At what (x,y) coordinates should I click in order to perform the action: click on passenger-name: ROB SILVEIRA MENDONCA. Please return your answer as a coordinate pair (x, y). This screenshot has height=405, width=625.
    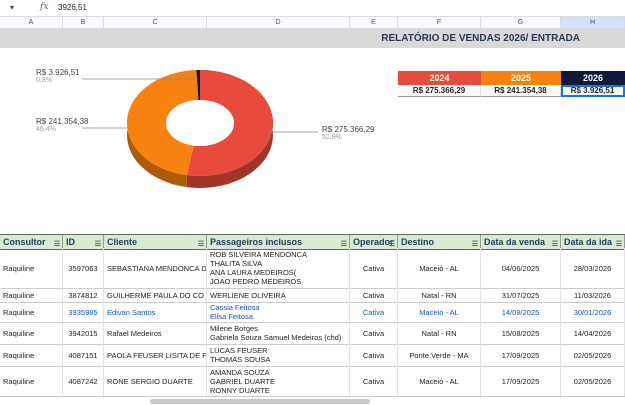
    Looking at the image, I should click on (258, 254).